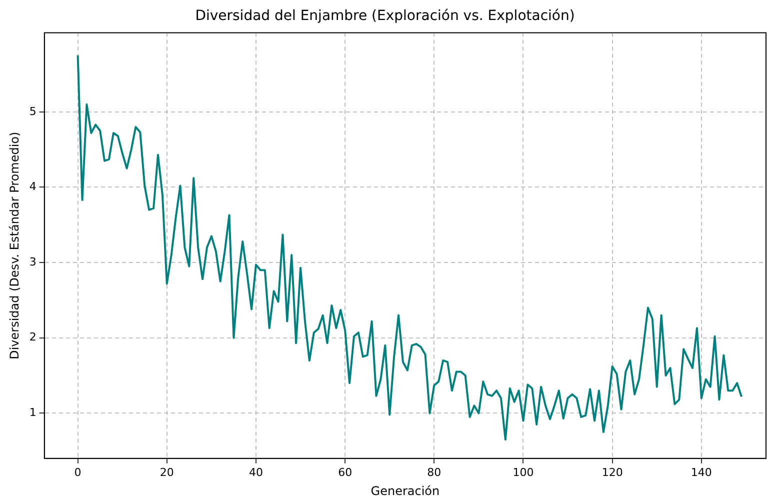 The height and width of the screenshot is (503, 772). Describe the element at coordinates (255, 472) in the screenshot. I see `x-tick-label: 40` at that location.